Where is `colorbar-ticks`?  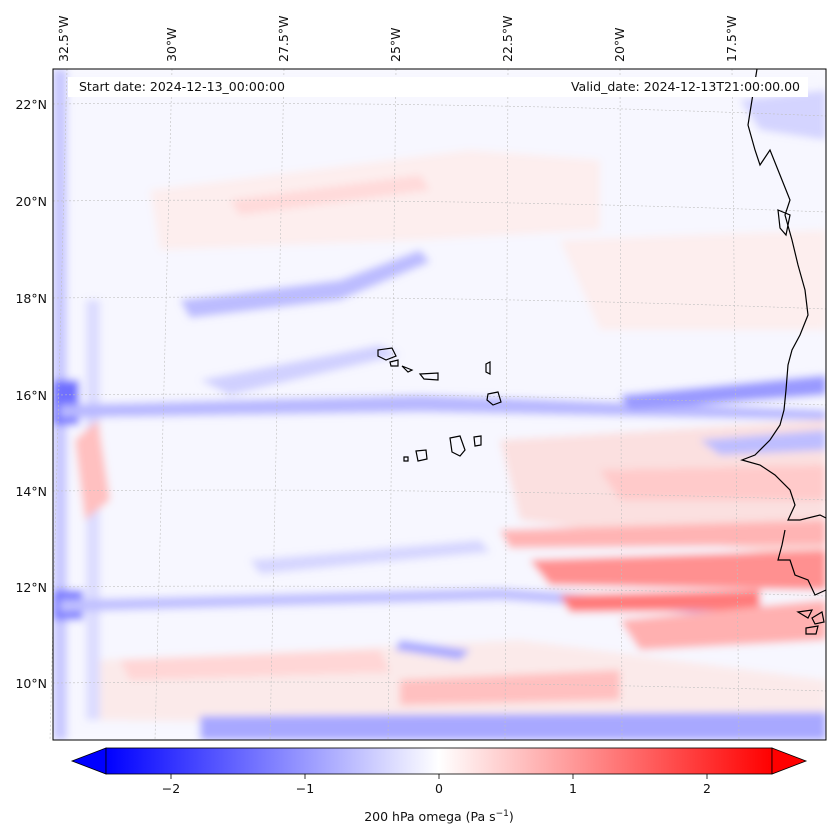
colorbar-ticks is located at coordinates (439, 776).